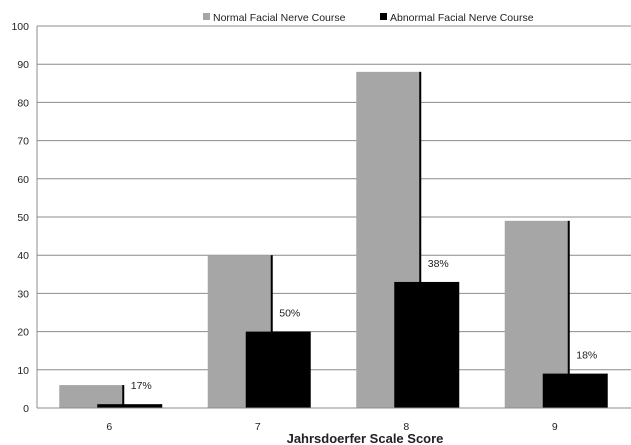 The height and width of the screenshot is (445, 631). Describe the element at coordinates (141, 386) in the screenshot. I see `data-label-6: 17%` at that location.